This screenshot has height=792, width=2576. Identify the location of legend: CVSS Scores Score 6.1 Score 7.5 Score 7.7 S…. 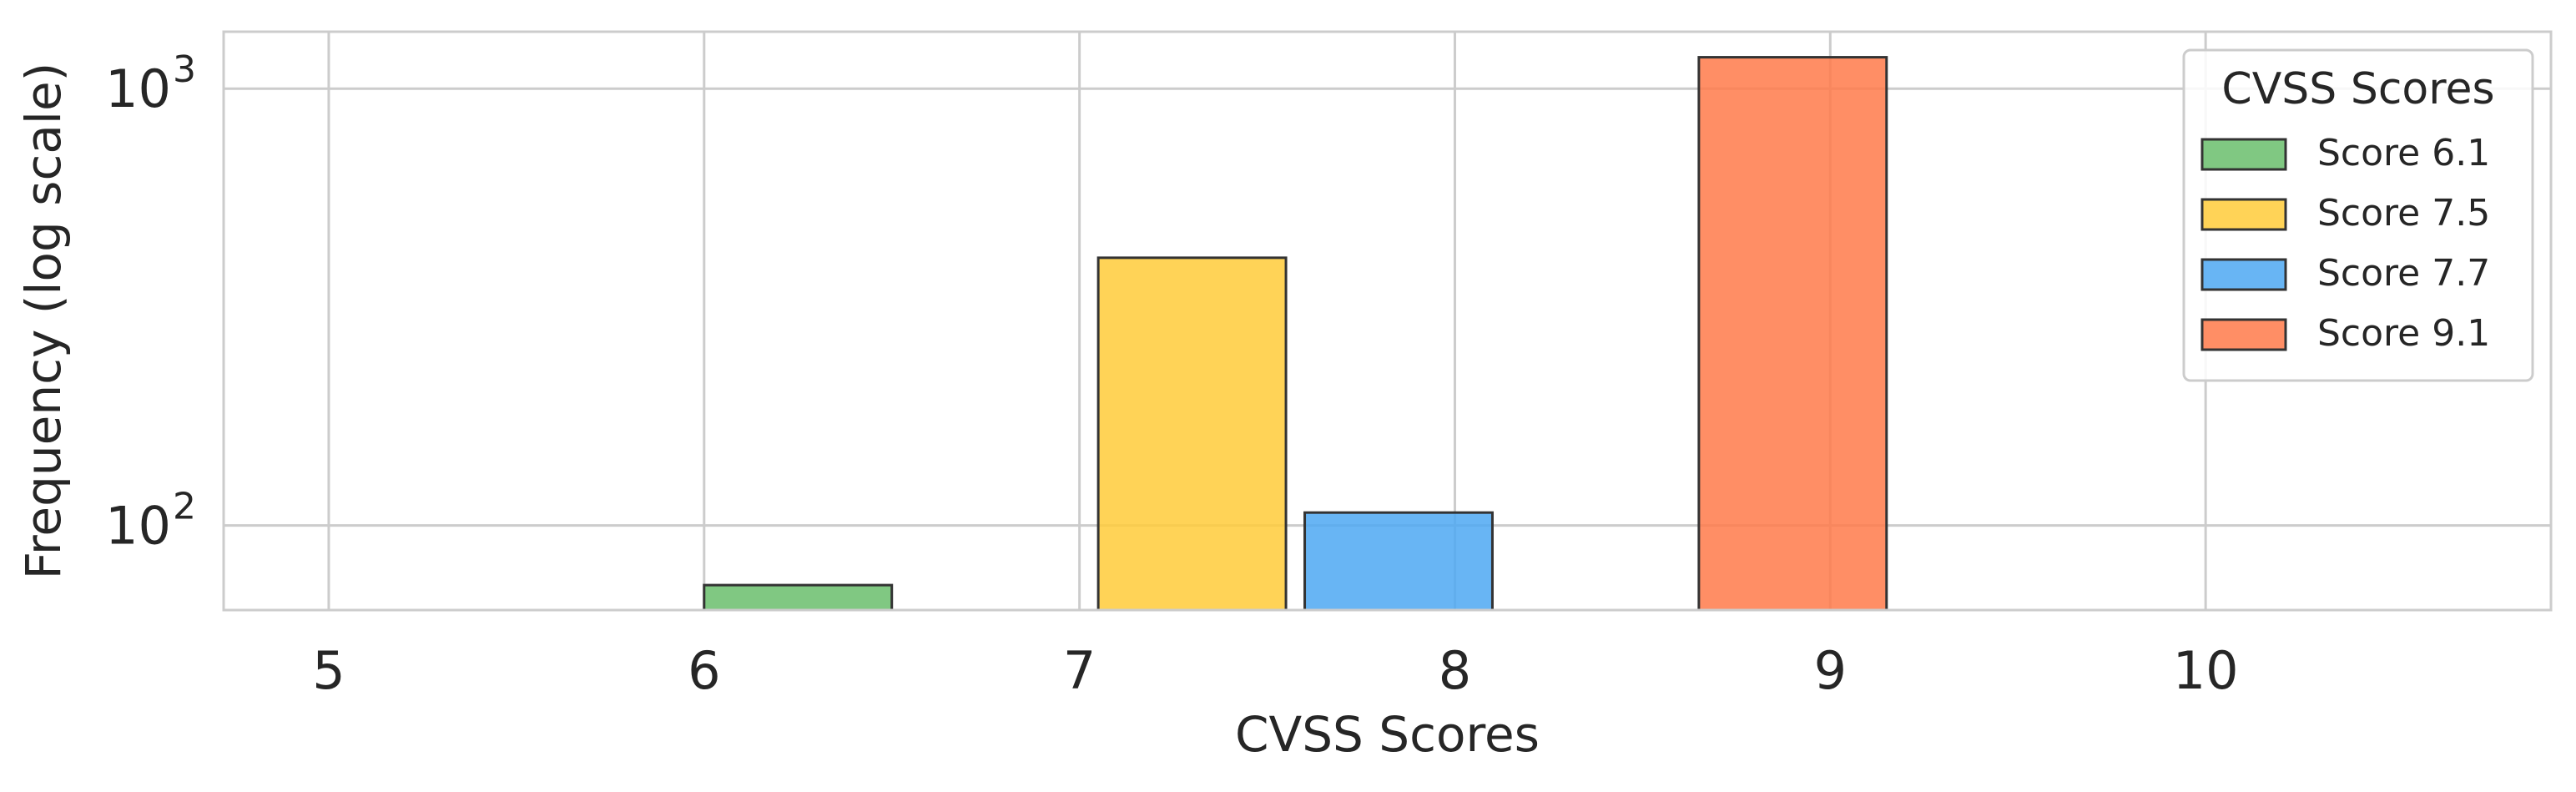
(2358, 215).